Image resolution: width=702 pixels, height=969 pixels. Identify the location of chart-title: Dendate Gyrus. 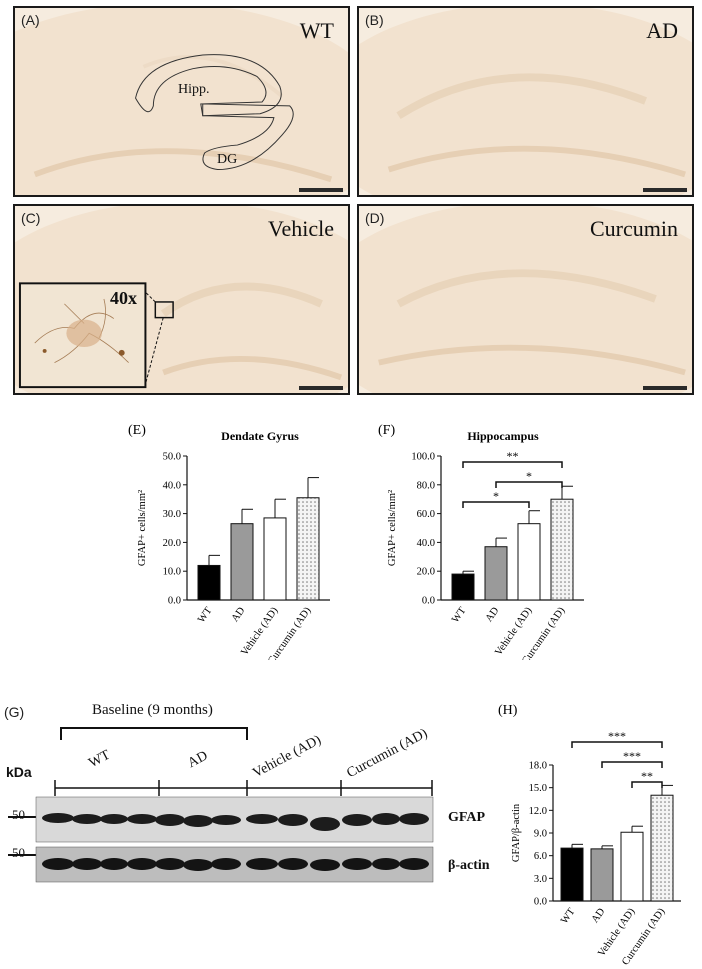
(260, 436).